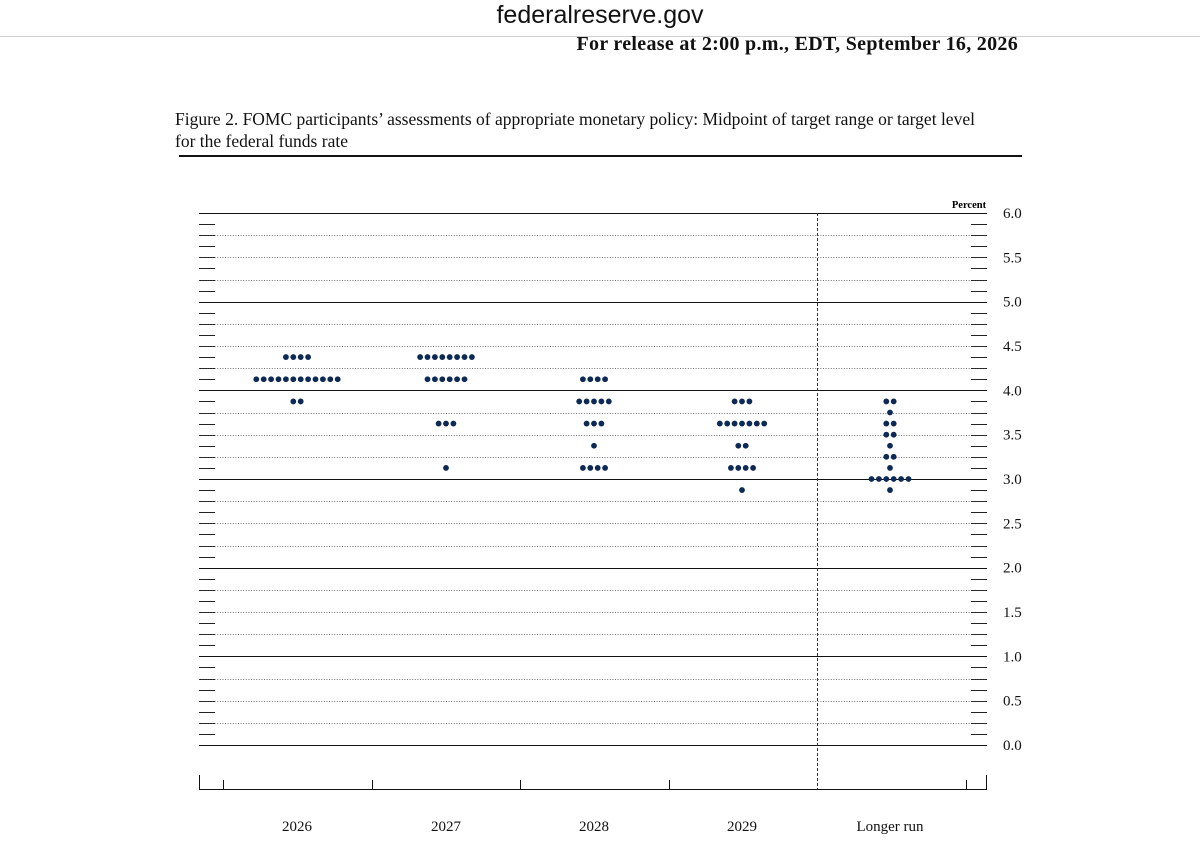  I want to click on y-tick-label: 6.0, so click(1012, 214).